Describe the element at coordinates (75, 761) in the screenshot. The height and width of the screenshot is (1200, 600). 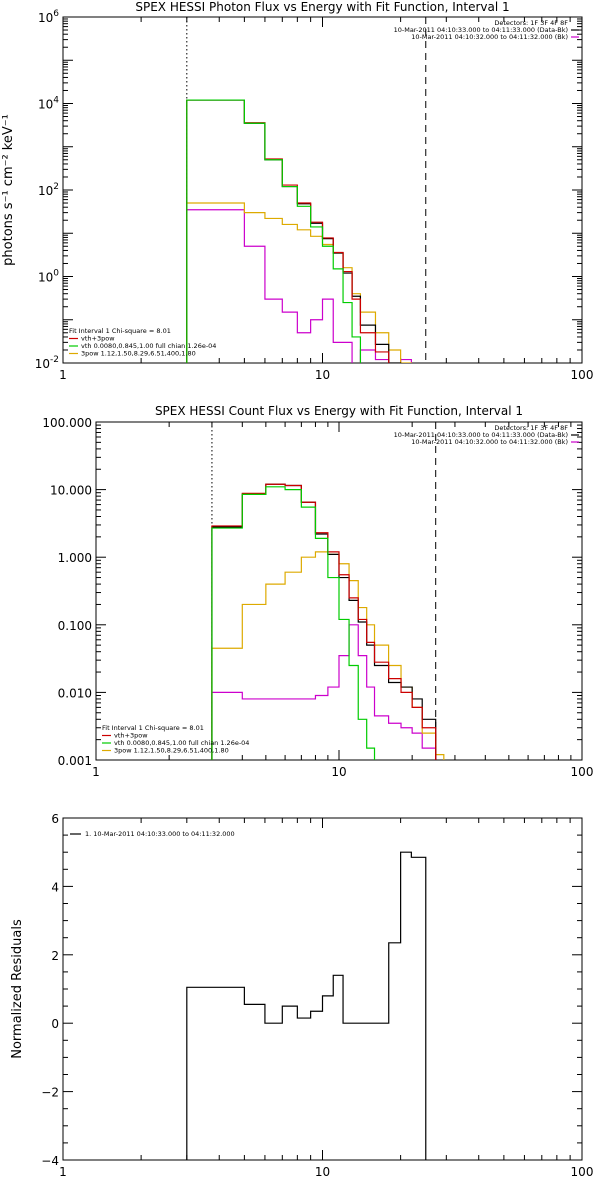
I see `y-tick-label: 0.001` at that location.